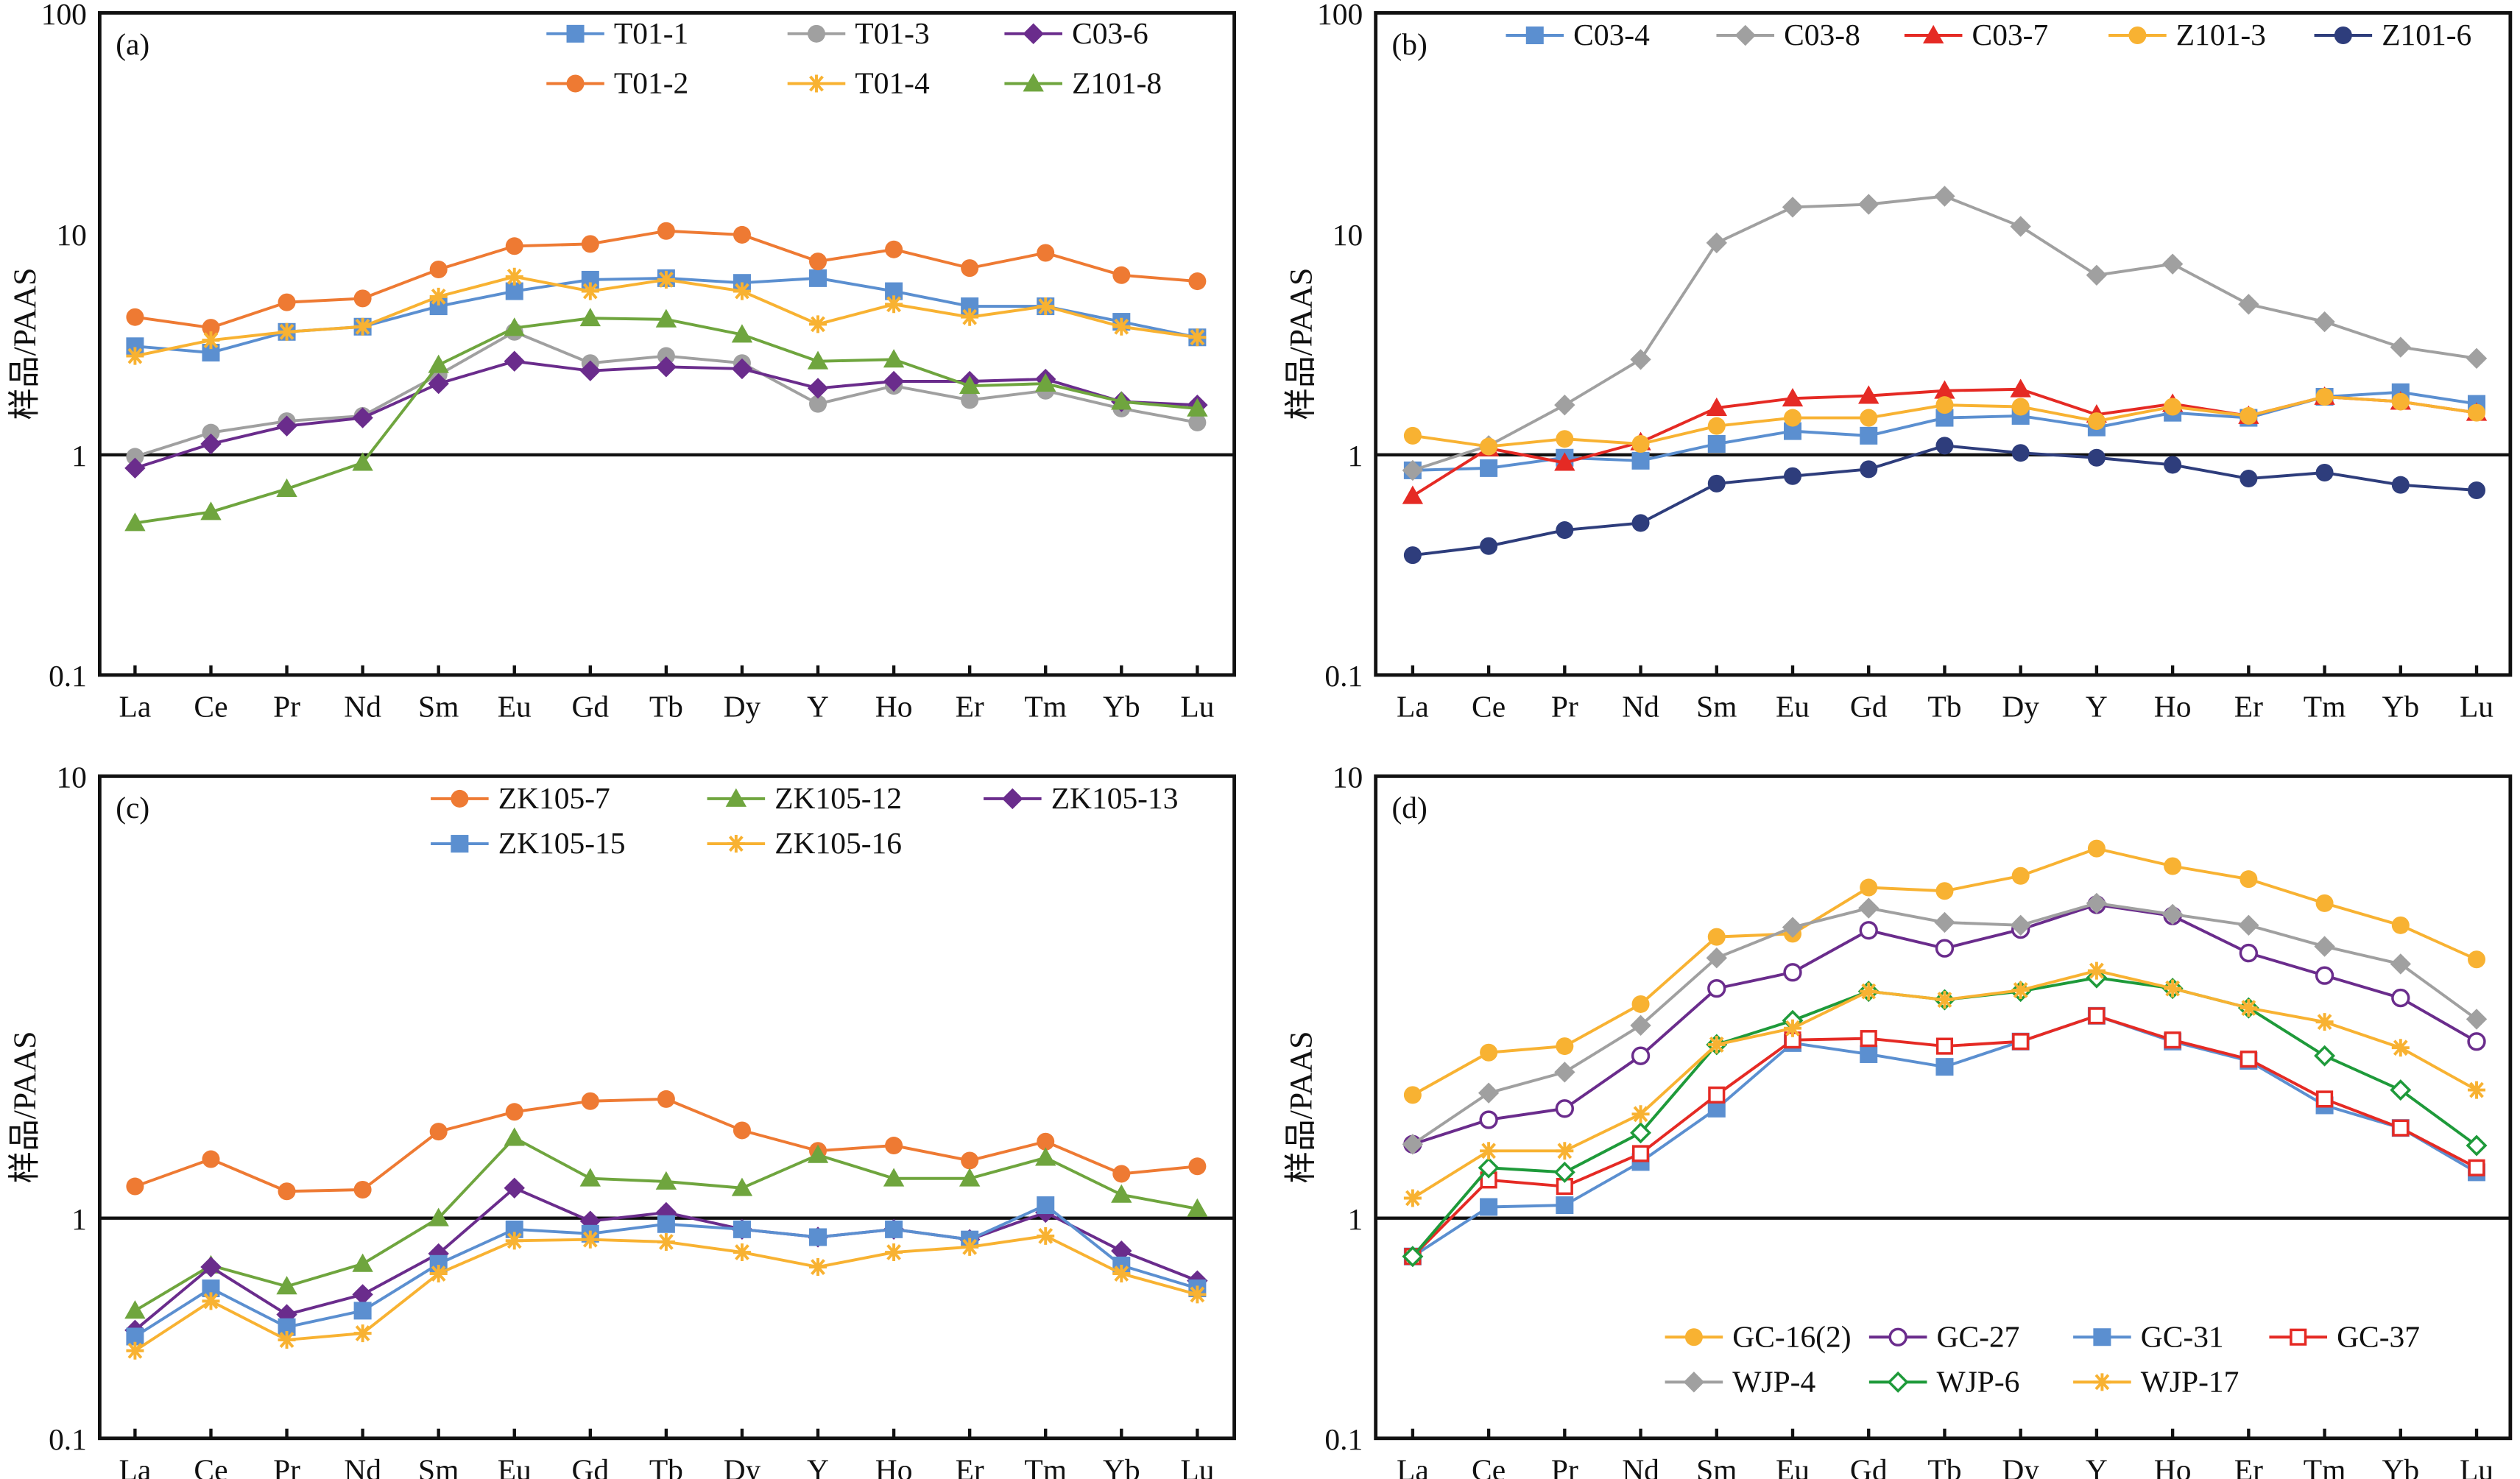 This screenshot has width=2520, height=1479. Describe the element at coordinates (71, 777) in the screenshot. I see `y-tick-label: 10` at that location.